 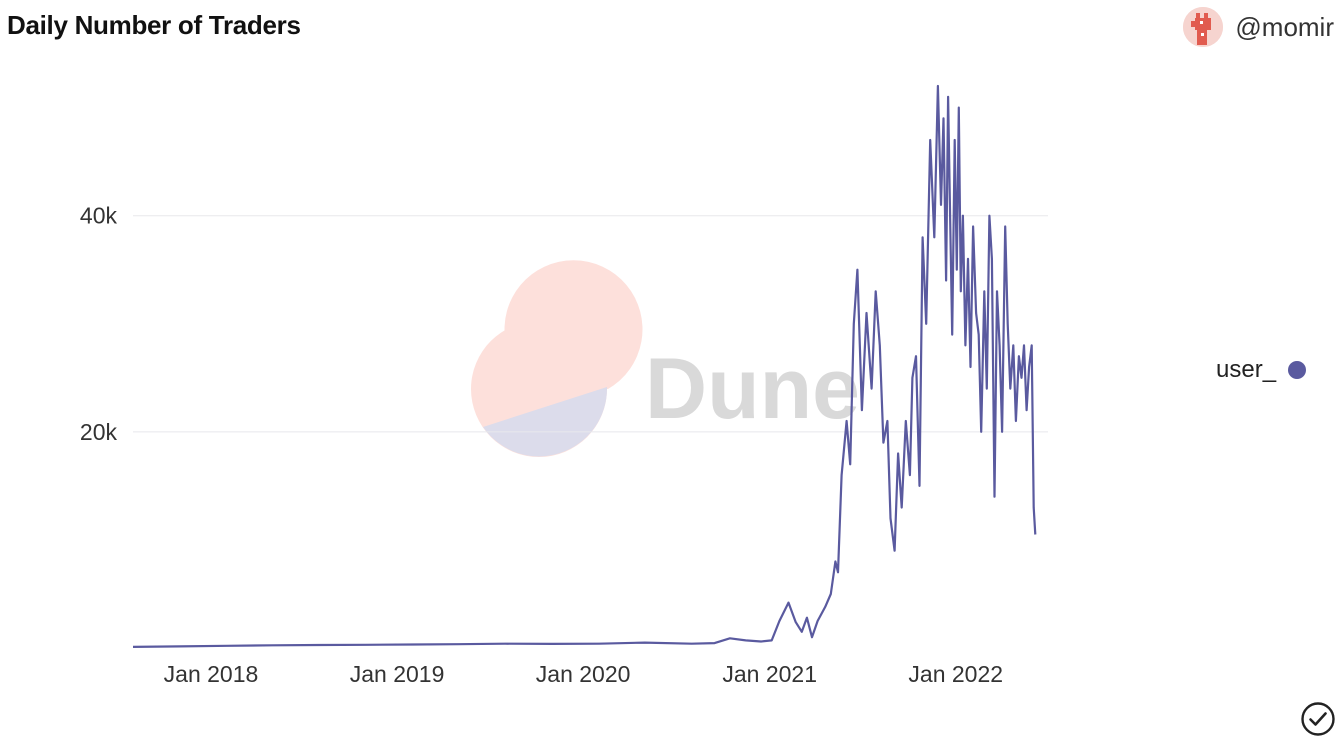 What do you see at coordinates (752, 389) in the screenshot?
I see `watermark-text: Dune` at bounding box center [752, 389].